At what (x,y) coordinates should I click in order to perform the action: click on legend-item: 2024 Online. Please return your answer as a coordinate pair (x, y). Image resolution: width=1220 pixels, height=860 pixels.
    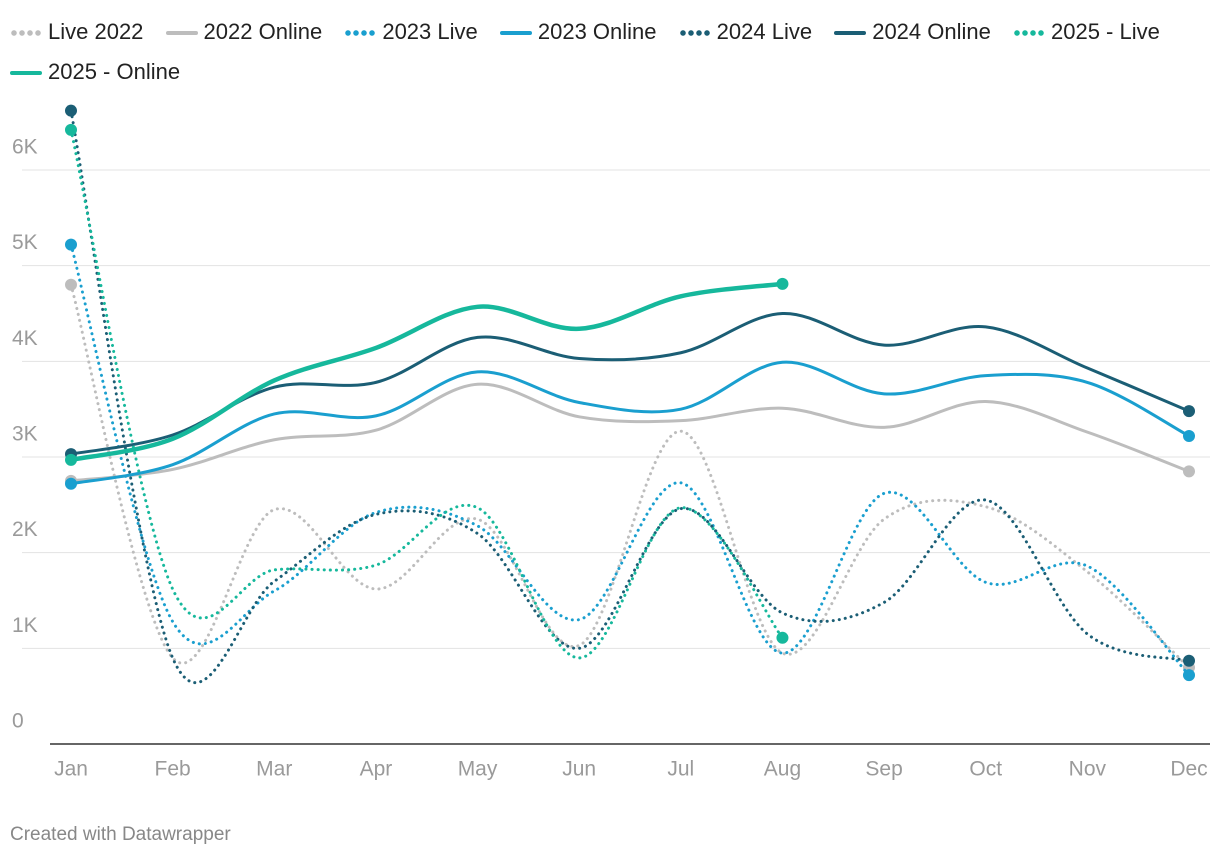
    Looking at the image, I should click on (912, 31).